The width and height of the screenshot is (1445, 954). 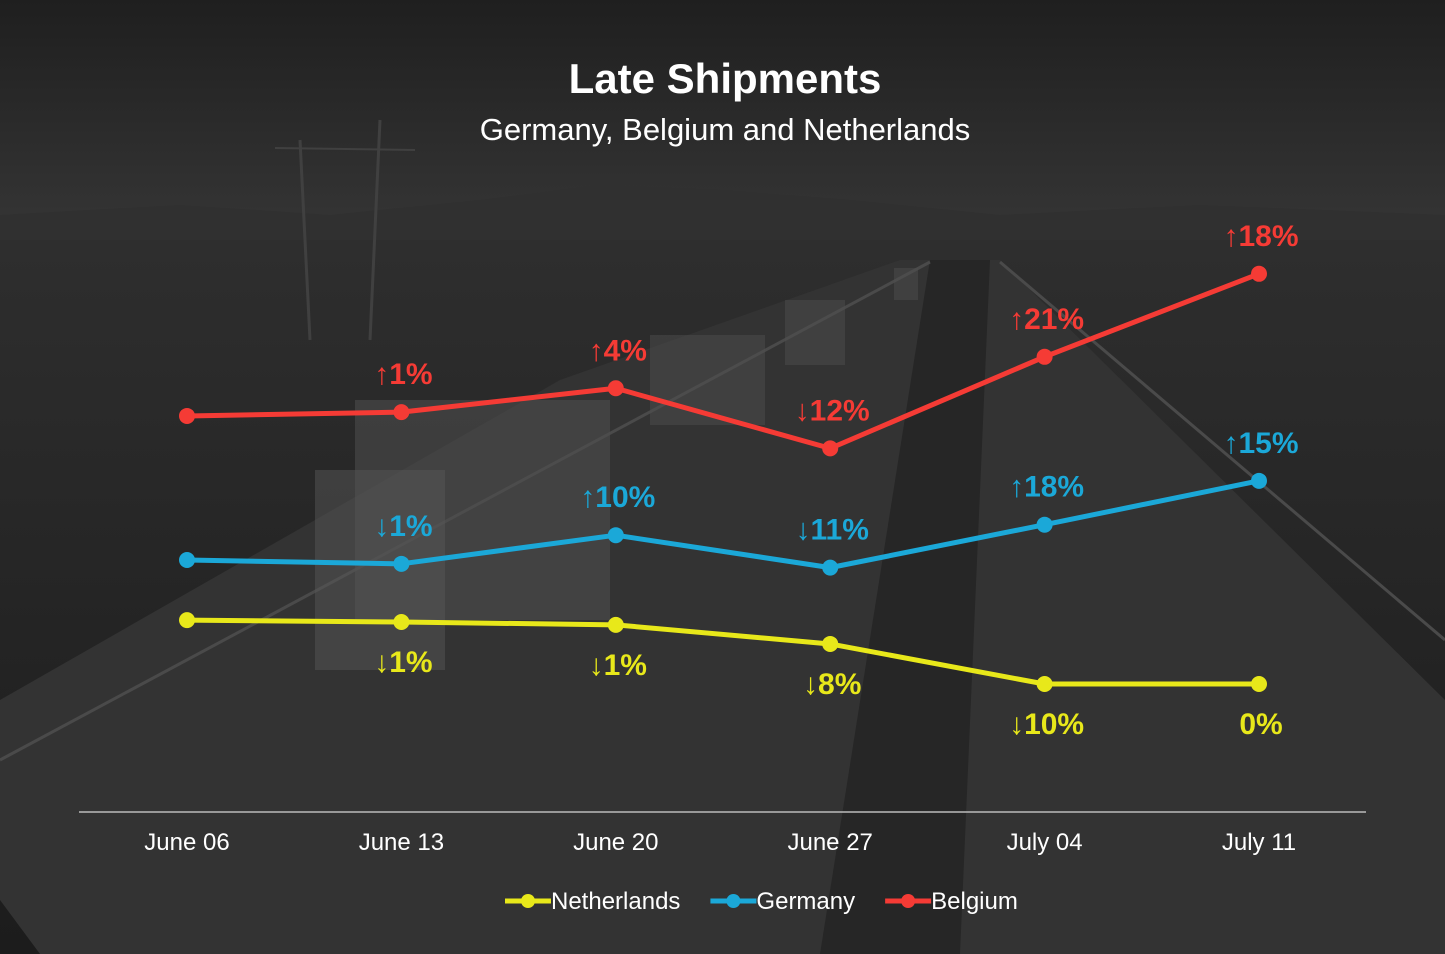 I want to click on data-label-netherlands: ↓10%, so click(x=1046, y=724).